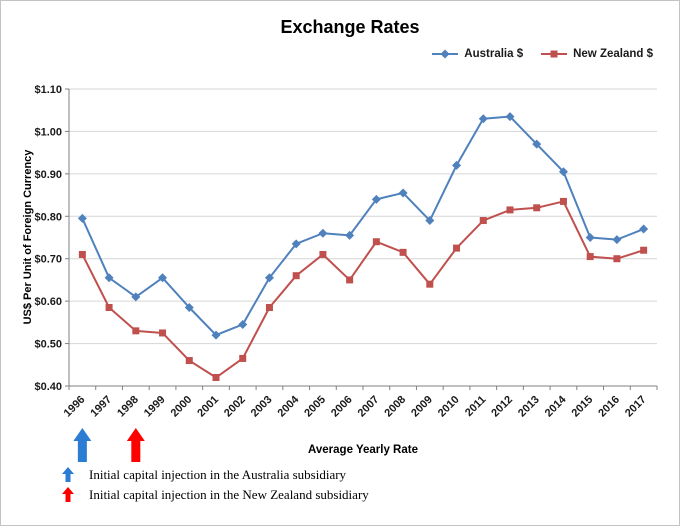  I want to click on chart-legend: Australia $ New Zealand $, so click(541, 54).